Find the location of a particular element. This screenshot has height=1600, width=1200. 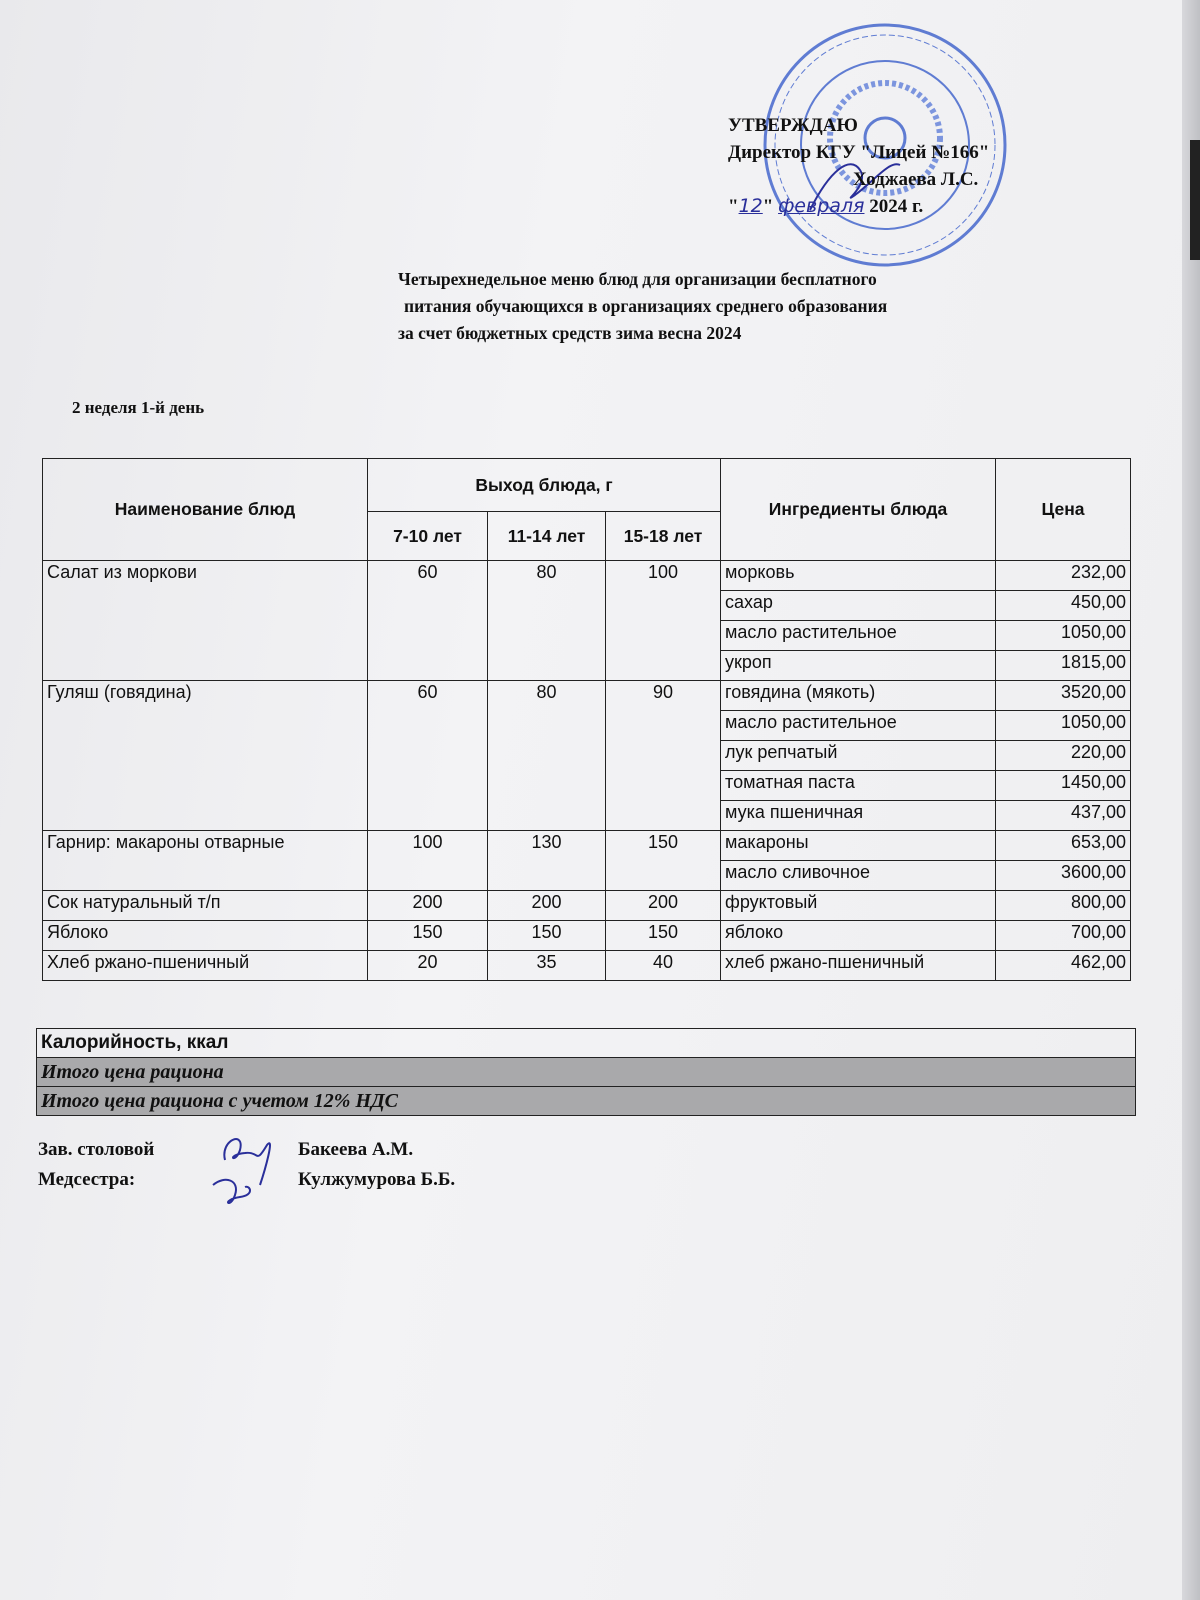

ingredient-price: 800,00 is located at coordinates (1063, 905).